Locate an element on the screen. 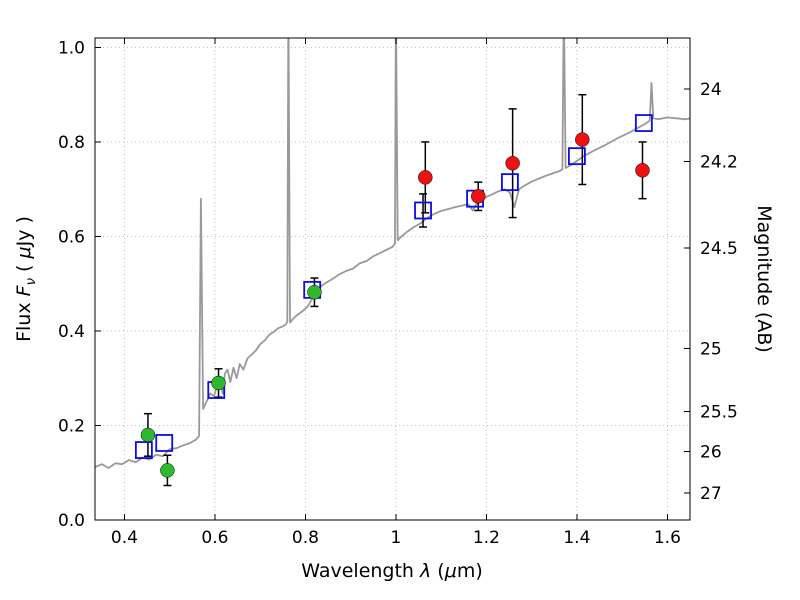 The width and height of the screenshot is (800, 600). flux-symbol: F is located at coordinates (24, 291).